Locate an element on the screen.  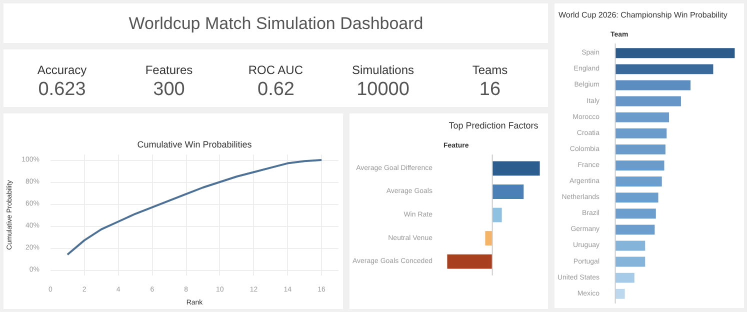
category-label: ROC AUC is located at coordinates (276, 69).